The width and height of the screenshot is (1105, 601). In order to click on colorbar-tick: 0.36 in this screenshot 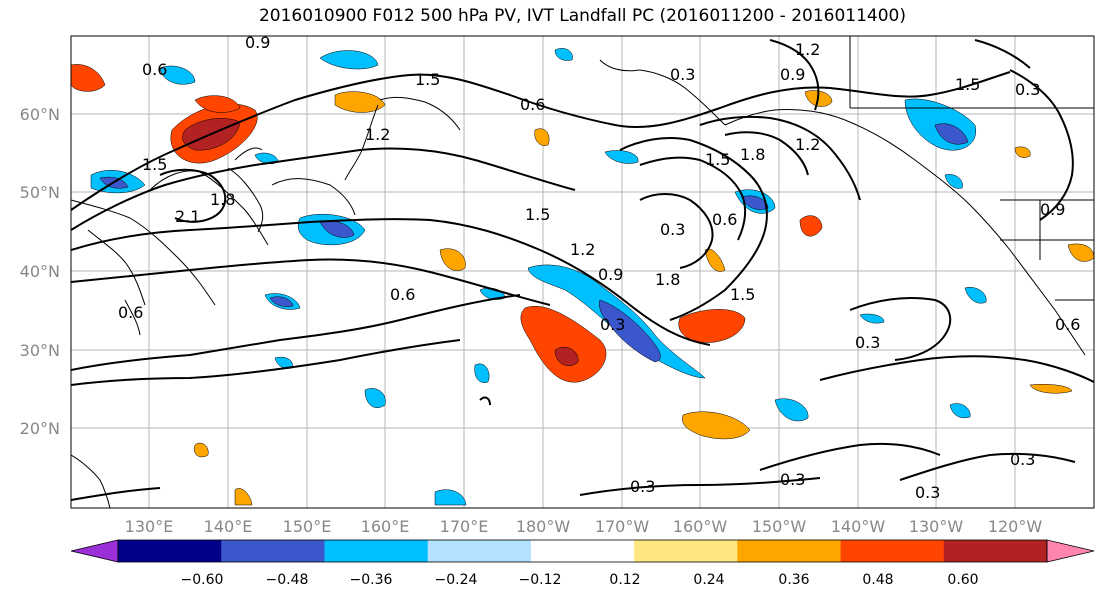, I will do `click(793, 580)`.